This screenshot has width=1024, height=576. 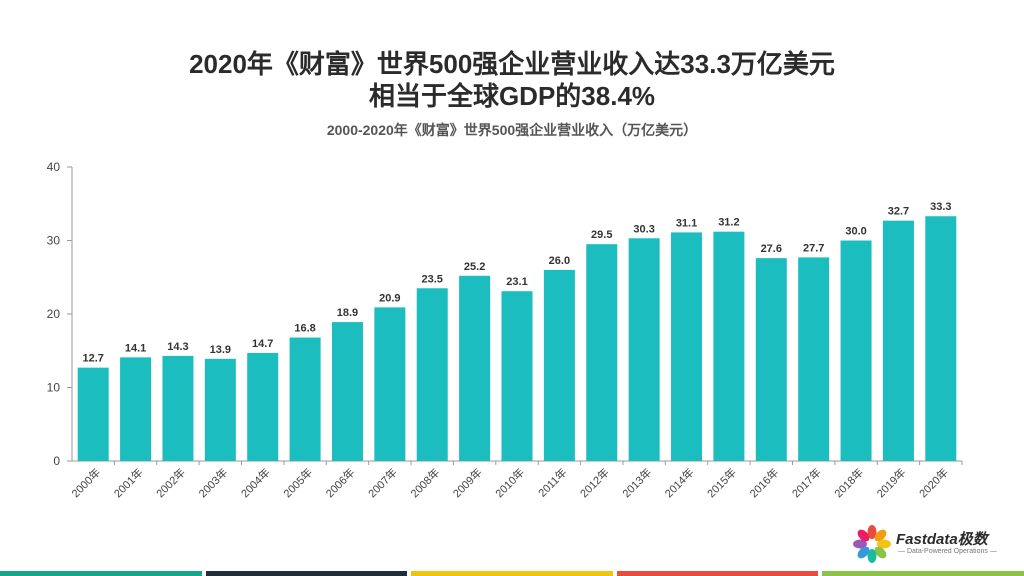 I want to click on y-tick-label: 10, so click(x=54, y=388).